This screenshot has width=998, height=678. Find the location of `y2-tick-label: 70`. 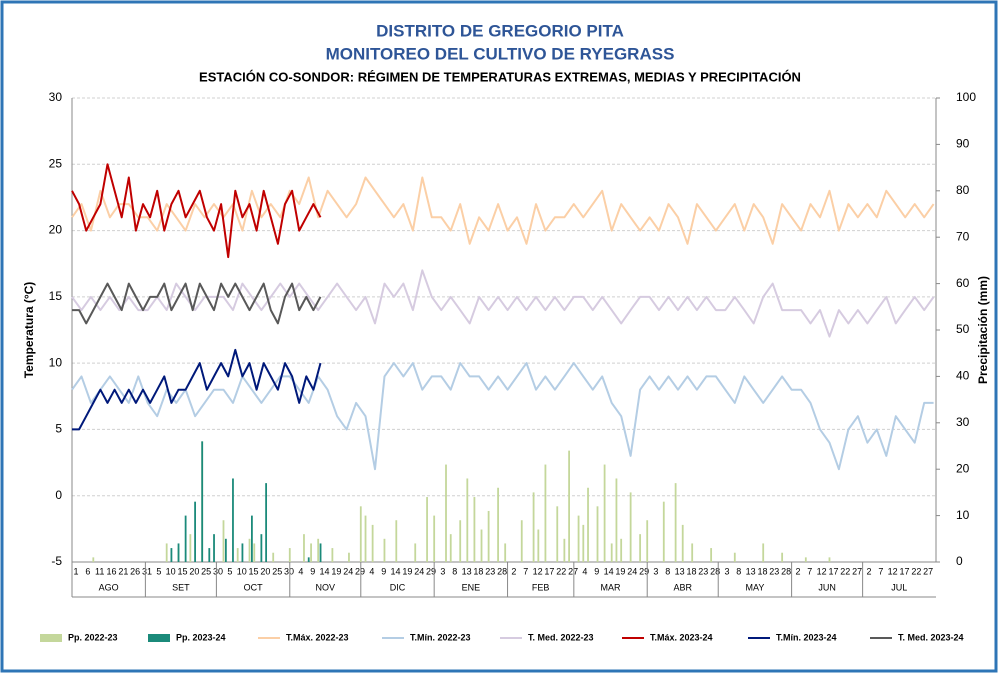

y2-tick-label: 70 is located at coordinates (963, 236).